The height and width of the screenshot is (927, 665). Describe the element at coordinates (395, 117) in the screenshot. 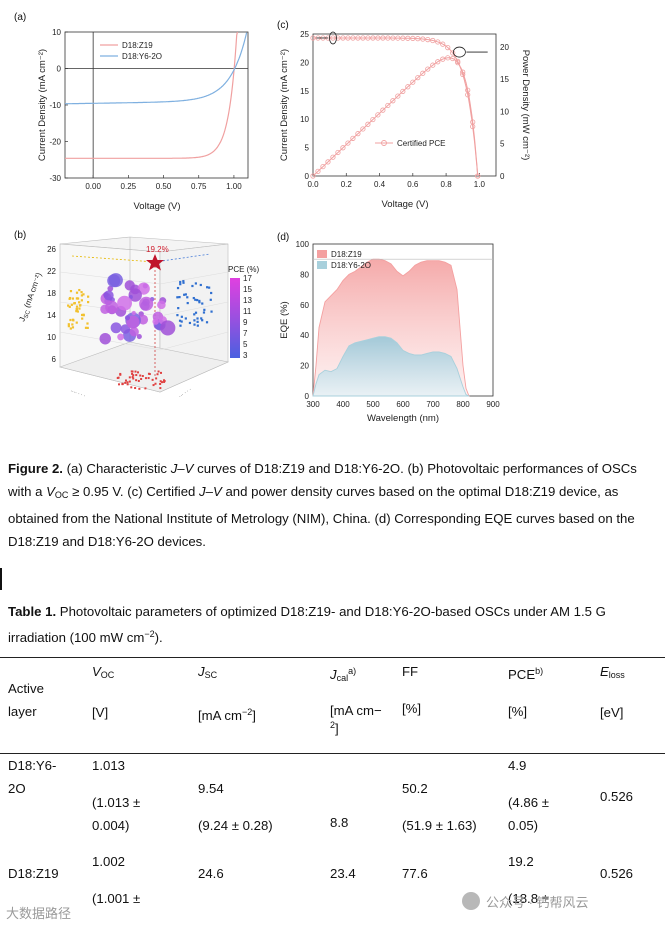

I see `power-curve` at that location.